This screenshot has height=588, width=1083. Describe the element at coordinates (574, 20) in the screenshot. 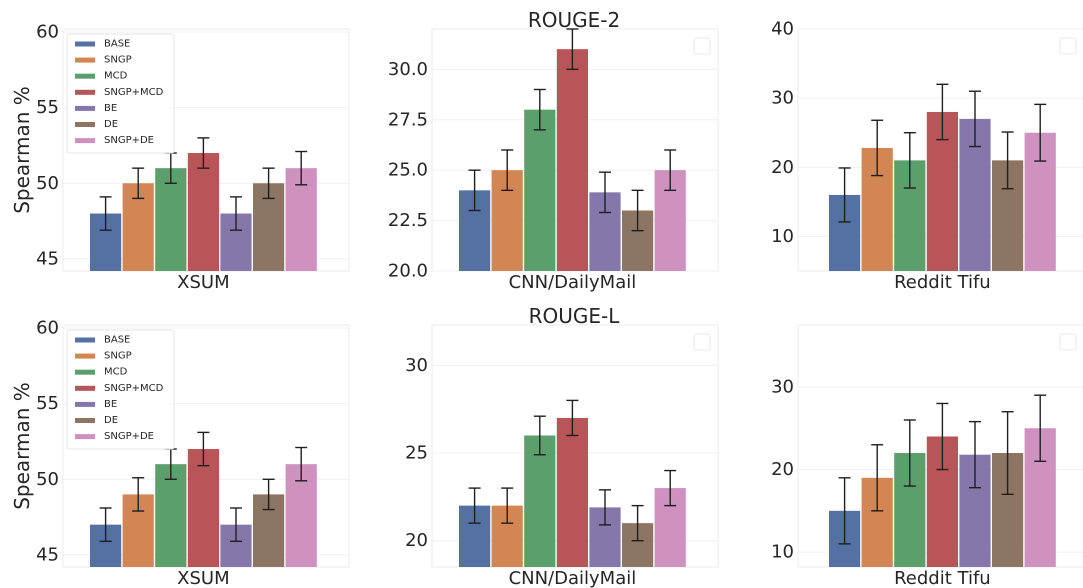

I see `row-title-rouge-2: ROUGE-2` at that location.